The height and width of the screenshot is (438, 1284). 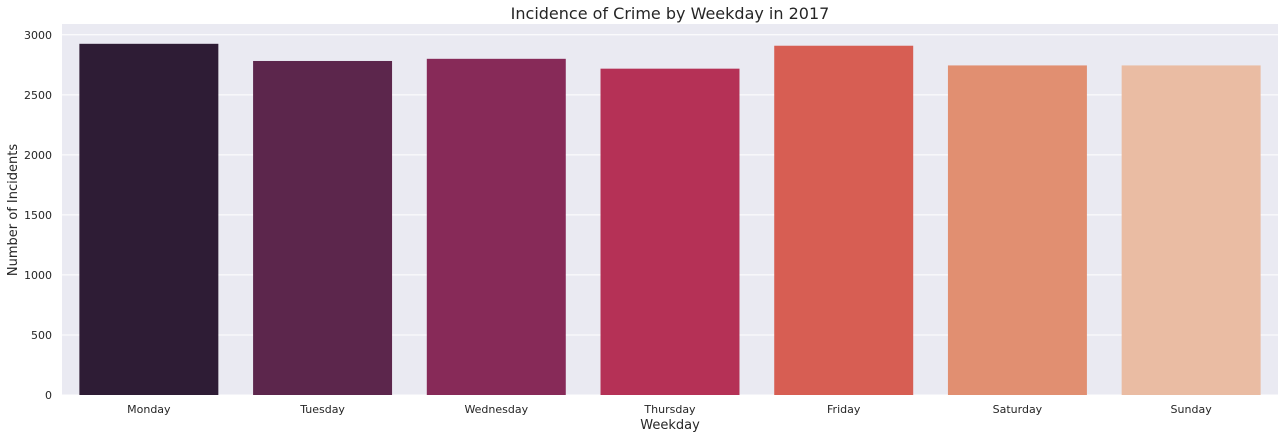 I want to click on x-tick-label: Sunday, so click(x=1192, y=409).